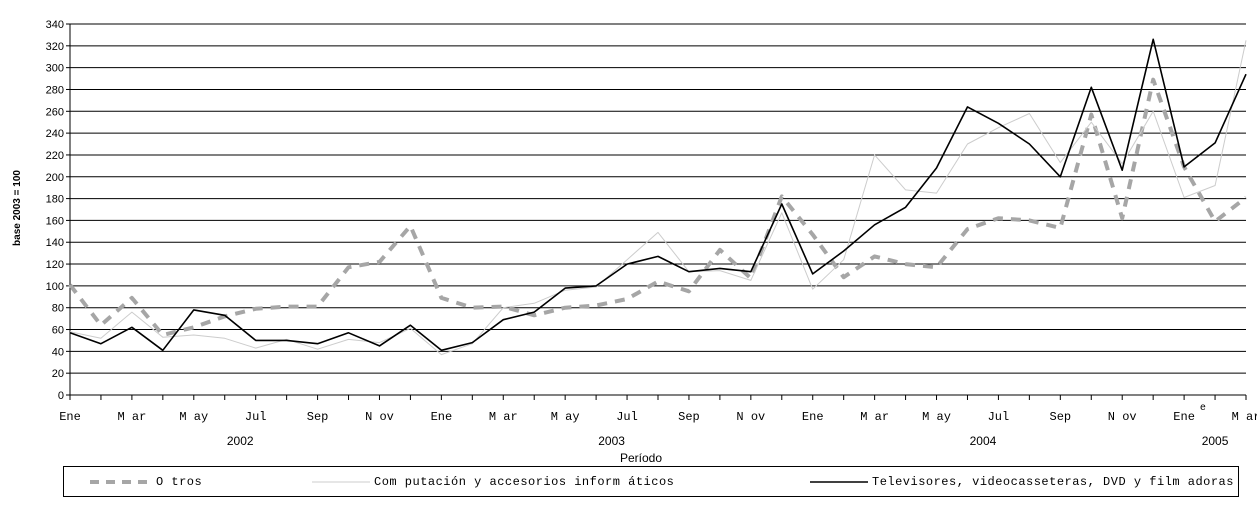  I want to click on x-tick-label-0: Ene, so click(70, 417).